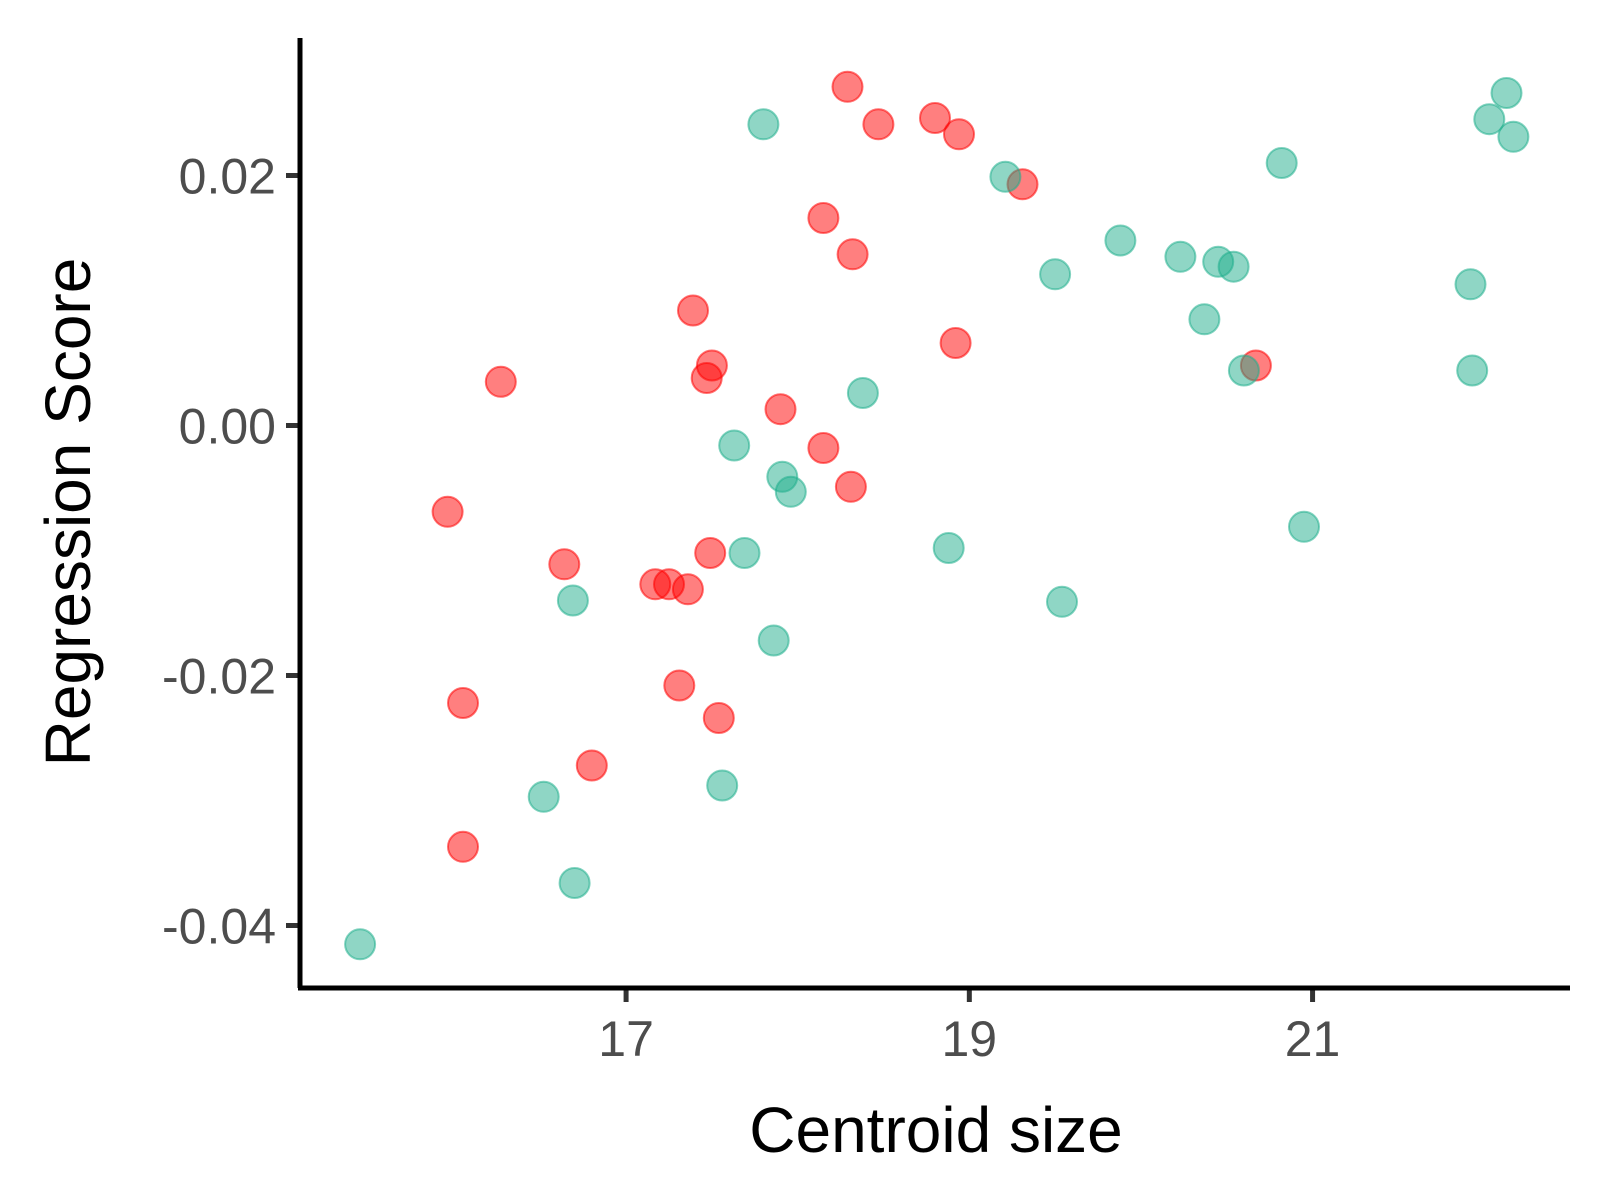  I want to click on x-tick-label-17: 17, so click(626, 1039).